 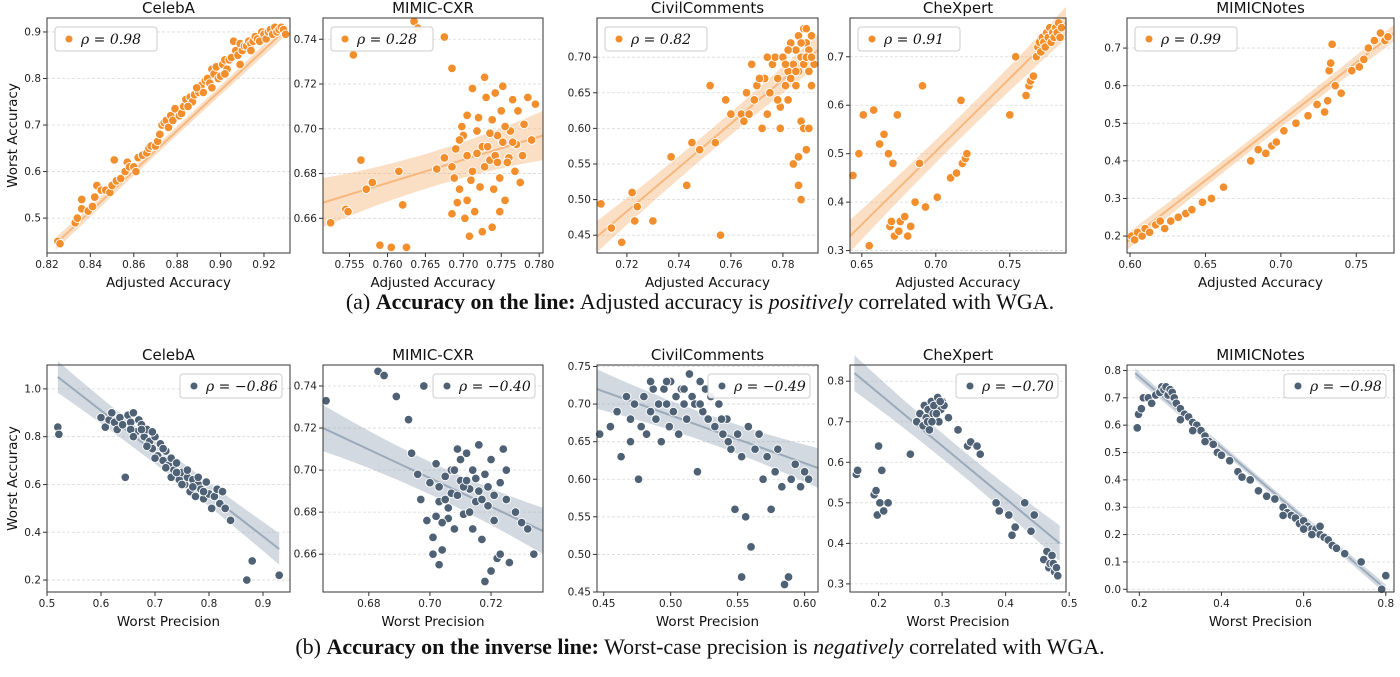 I want to click on x-tick-label: 0.50, so click(x=670, y=604).